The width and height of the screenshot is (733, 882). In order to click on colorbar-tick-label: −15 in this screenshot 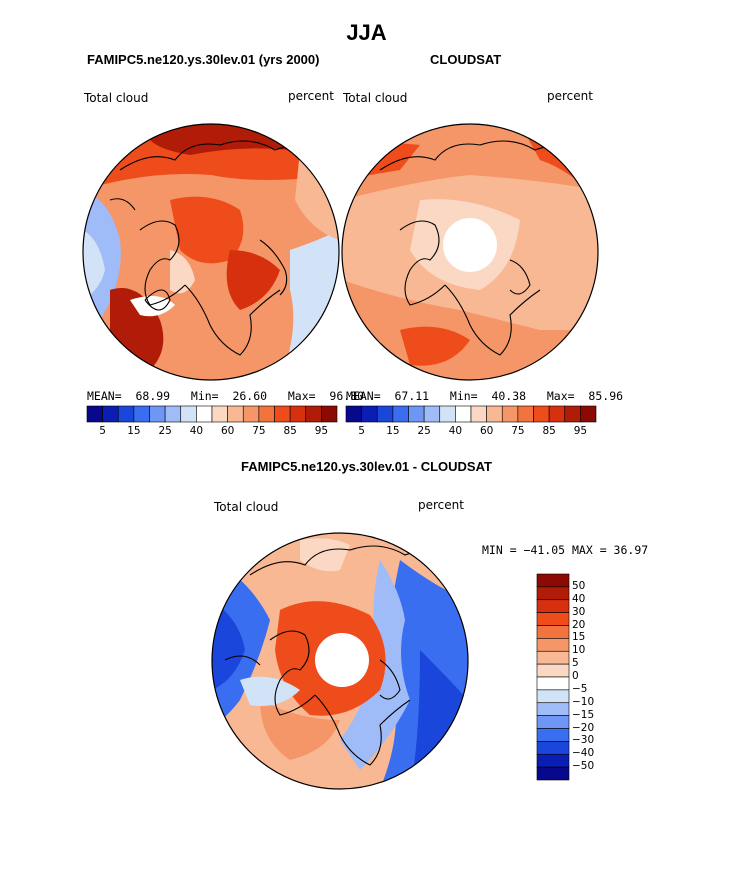, I will do `click(583, 714)`.